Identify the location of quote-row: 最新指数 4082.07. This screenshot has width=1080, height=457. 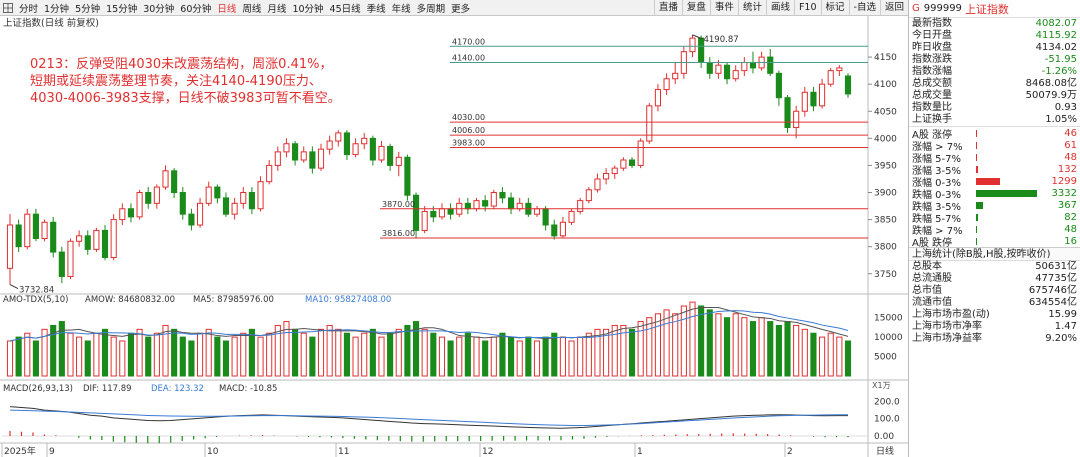
(994, 24).